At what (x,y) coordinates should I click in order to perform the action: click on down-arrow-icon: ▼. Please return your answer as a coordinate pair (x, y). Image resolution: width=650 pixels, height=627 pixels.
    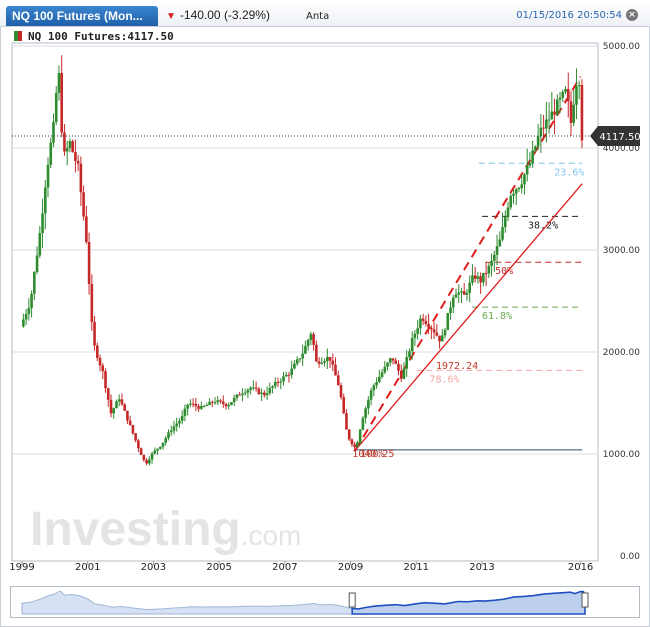
    Looking at the image, I should click on (171, 16).